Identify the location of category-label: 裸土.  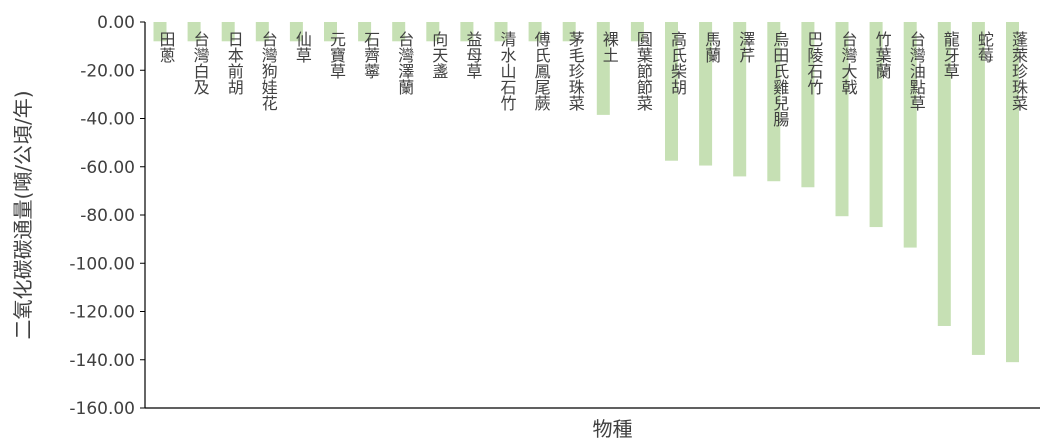
(609, 47).